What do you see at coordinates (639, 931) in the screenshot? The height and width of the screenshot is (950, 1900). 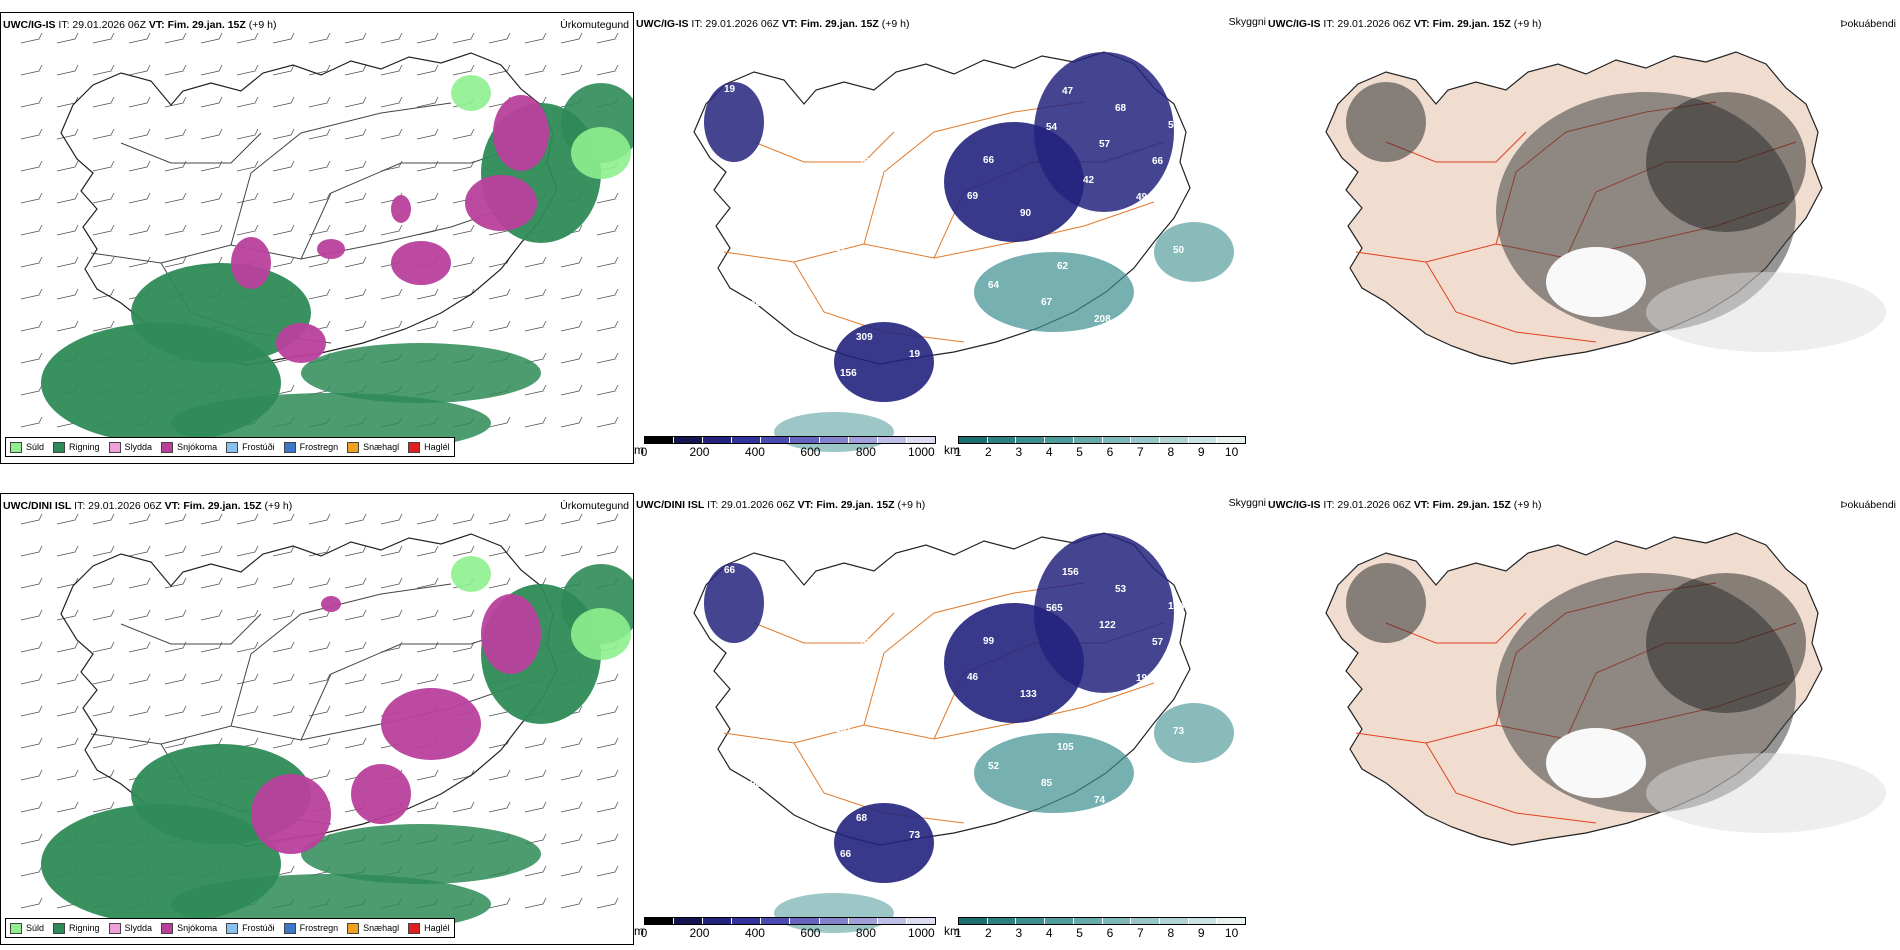 I see `ceiling-unit: m` at bounding box center [639, 931].